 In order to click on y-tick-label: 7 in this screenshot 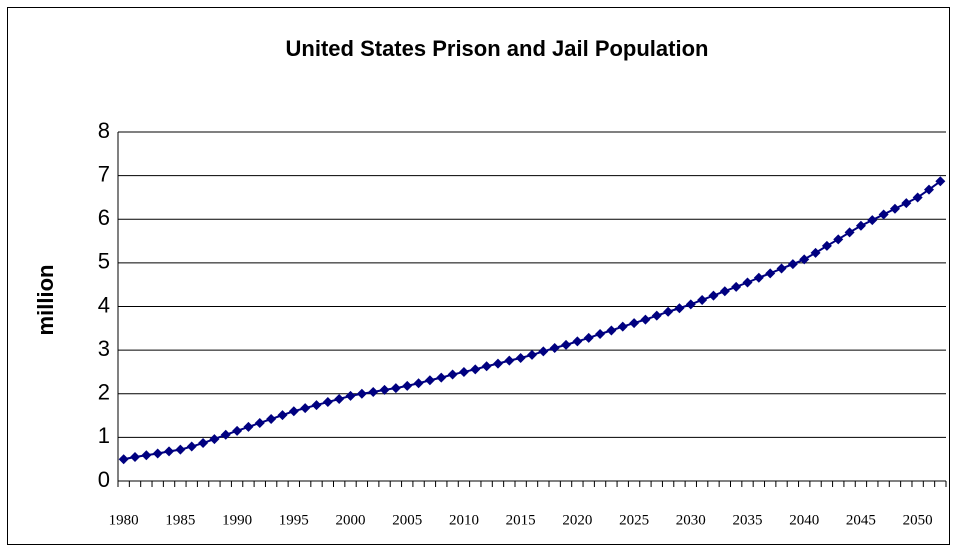, I will do `click(104, 173)`.